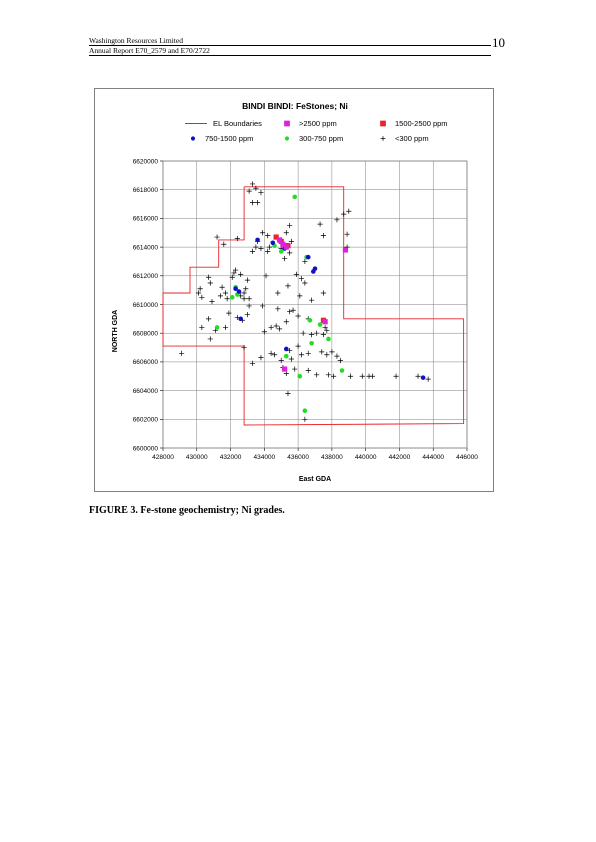 This screenshot has width=596, height=842. Describe the element at coordinates (295, 106) in the screenshot. I see `chart-title: BINDI BINDI: FeStones; Ni` at that location.